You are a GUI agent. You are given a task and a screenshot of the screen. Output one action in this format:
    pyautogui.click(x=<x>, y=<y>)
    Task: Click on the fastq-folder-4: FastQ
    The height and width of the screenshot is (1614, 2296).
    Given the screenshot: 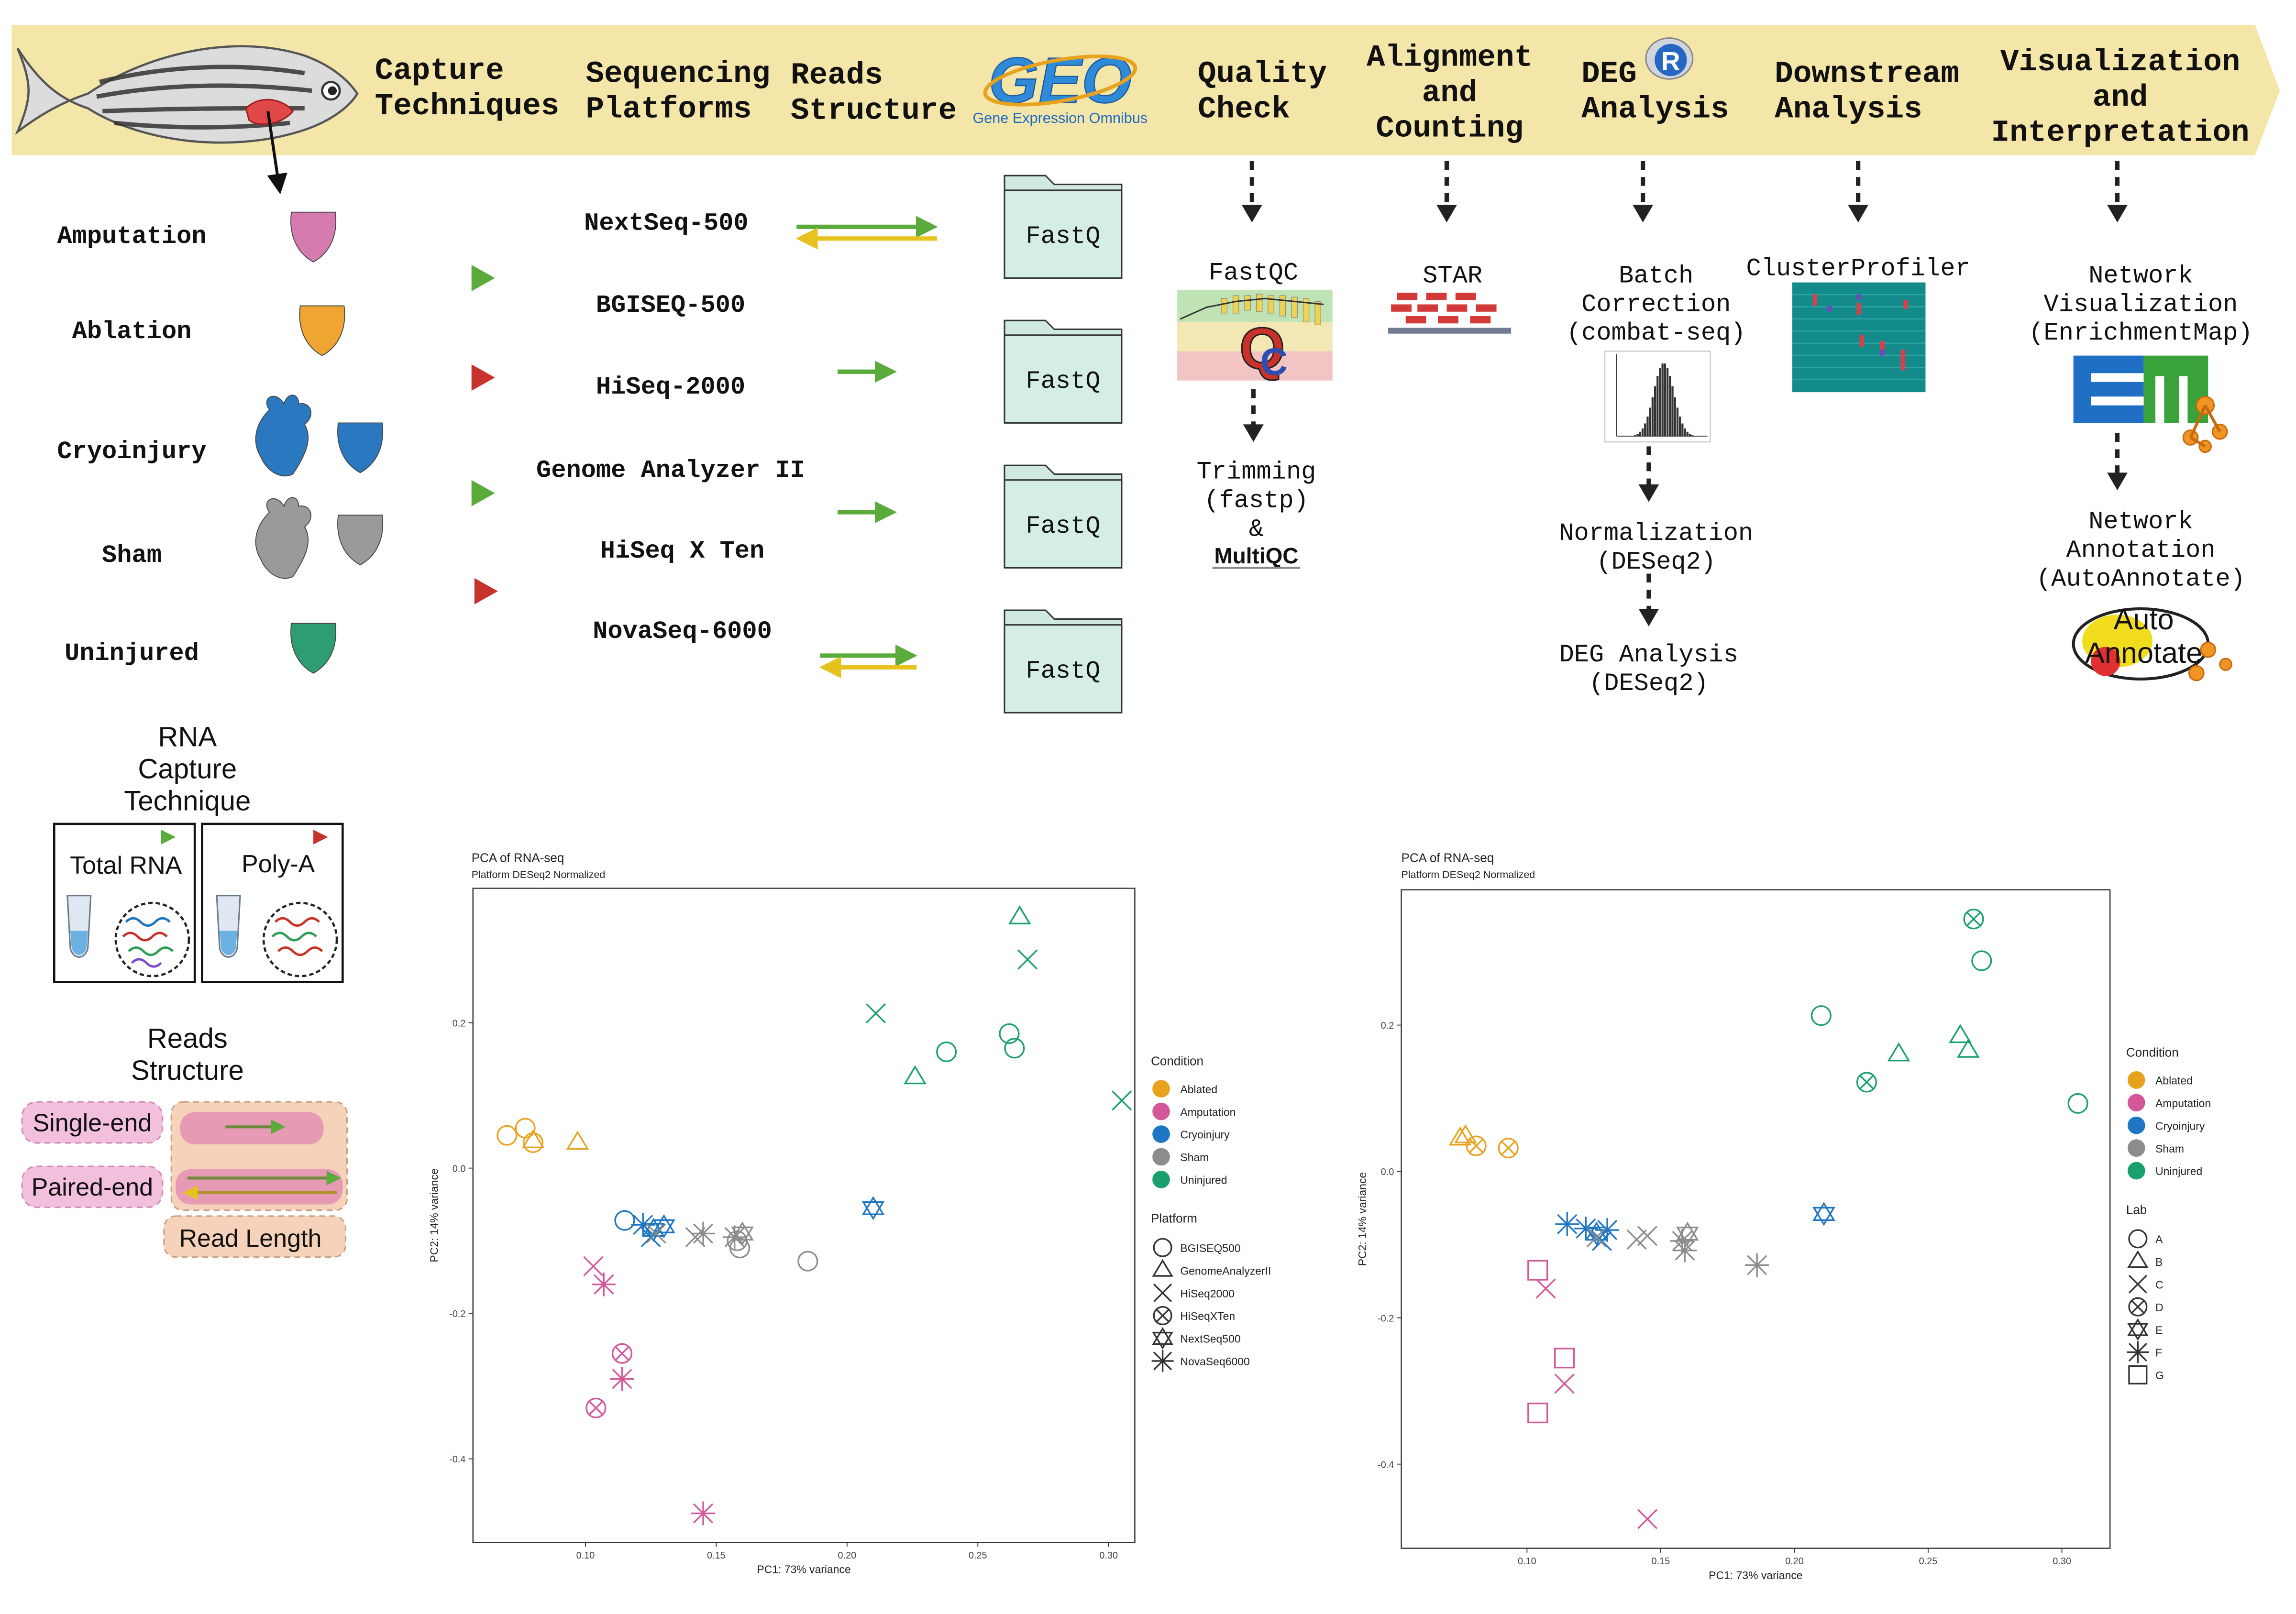 What is the action you would take?
    pyautogui.click(x=1064, y=661)
    